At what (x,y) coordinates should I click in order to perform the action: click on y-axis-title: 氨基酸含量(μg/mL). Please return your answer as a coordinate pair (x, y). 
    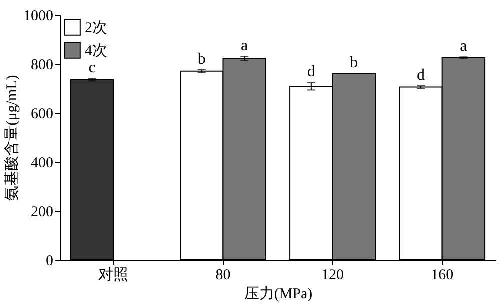
    Looking at the image, I should click on (12, 138).